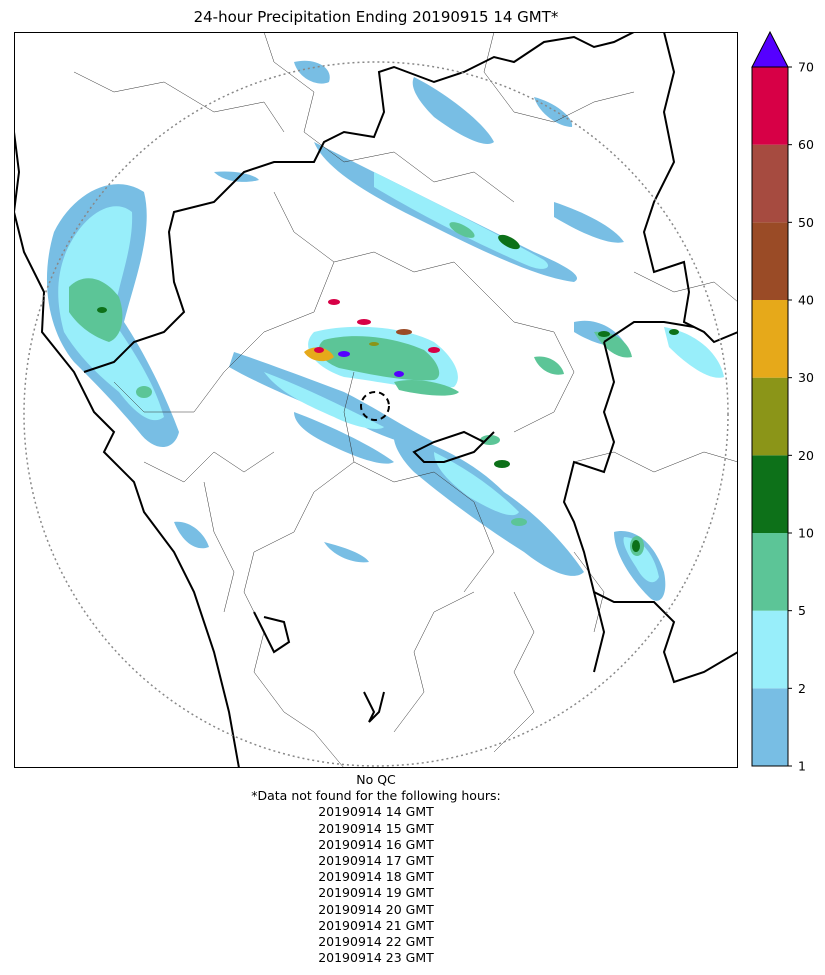 This screenshot has width=825, height=975. Describe the element at coordinates (376, 909) in the screenshot. I see `missing-hour-item: 20190914 20 GMT` at that location.